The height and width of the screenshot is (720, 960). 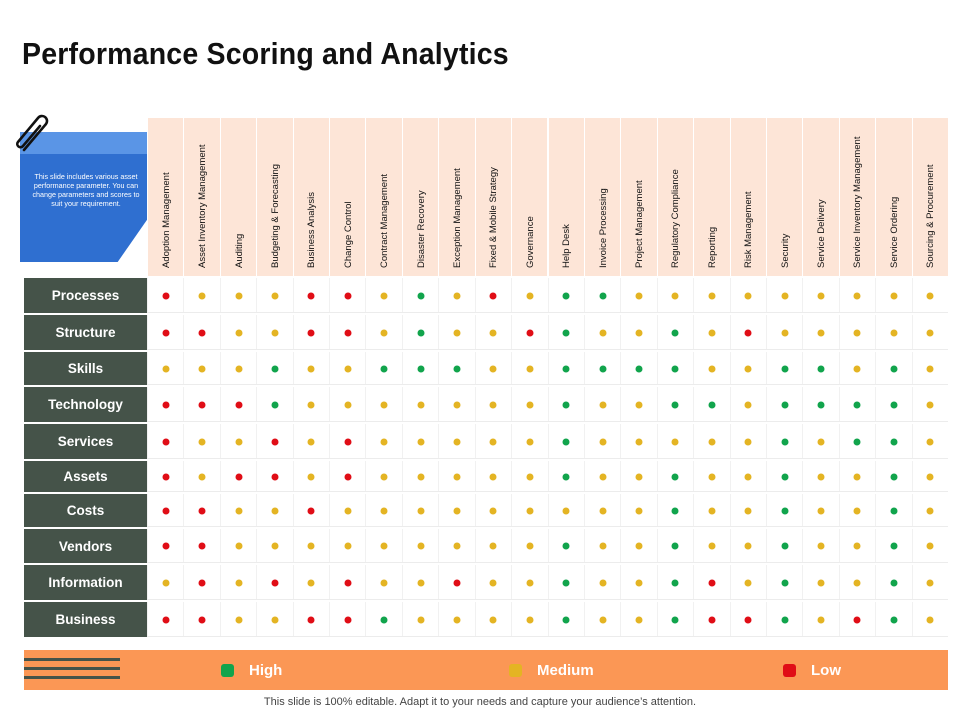 What do you see at coordinates (826, 670) in the screenshot?
I see `legend-label-low: Low` at bounding box center [826, 670].